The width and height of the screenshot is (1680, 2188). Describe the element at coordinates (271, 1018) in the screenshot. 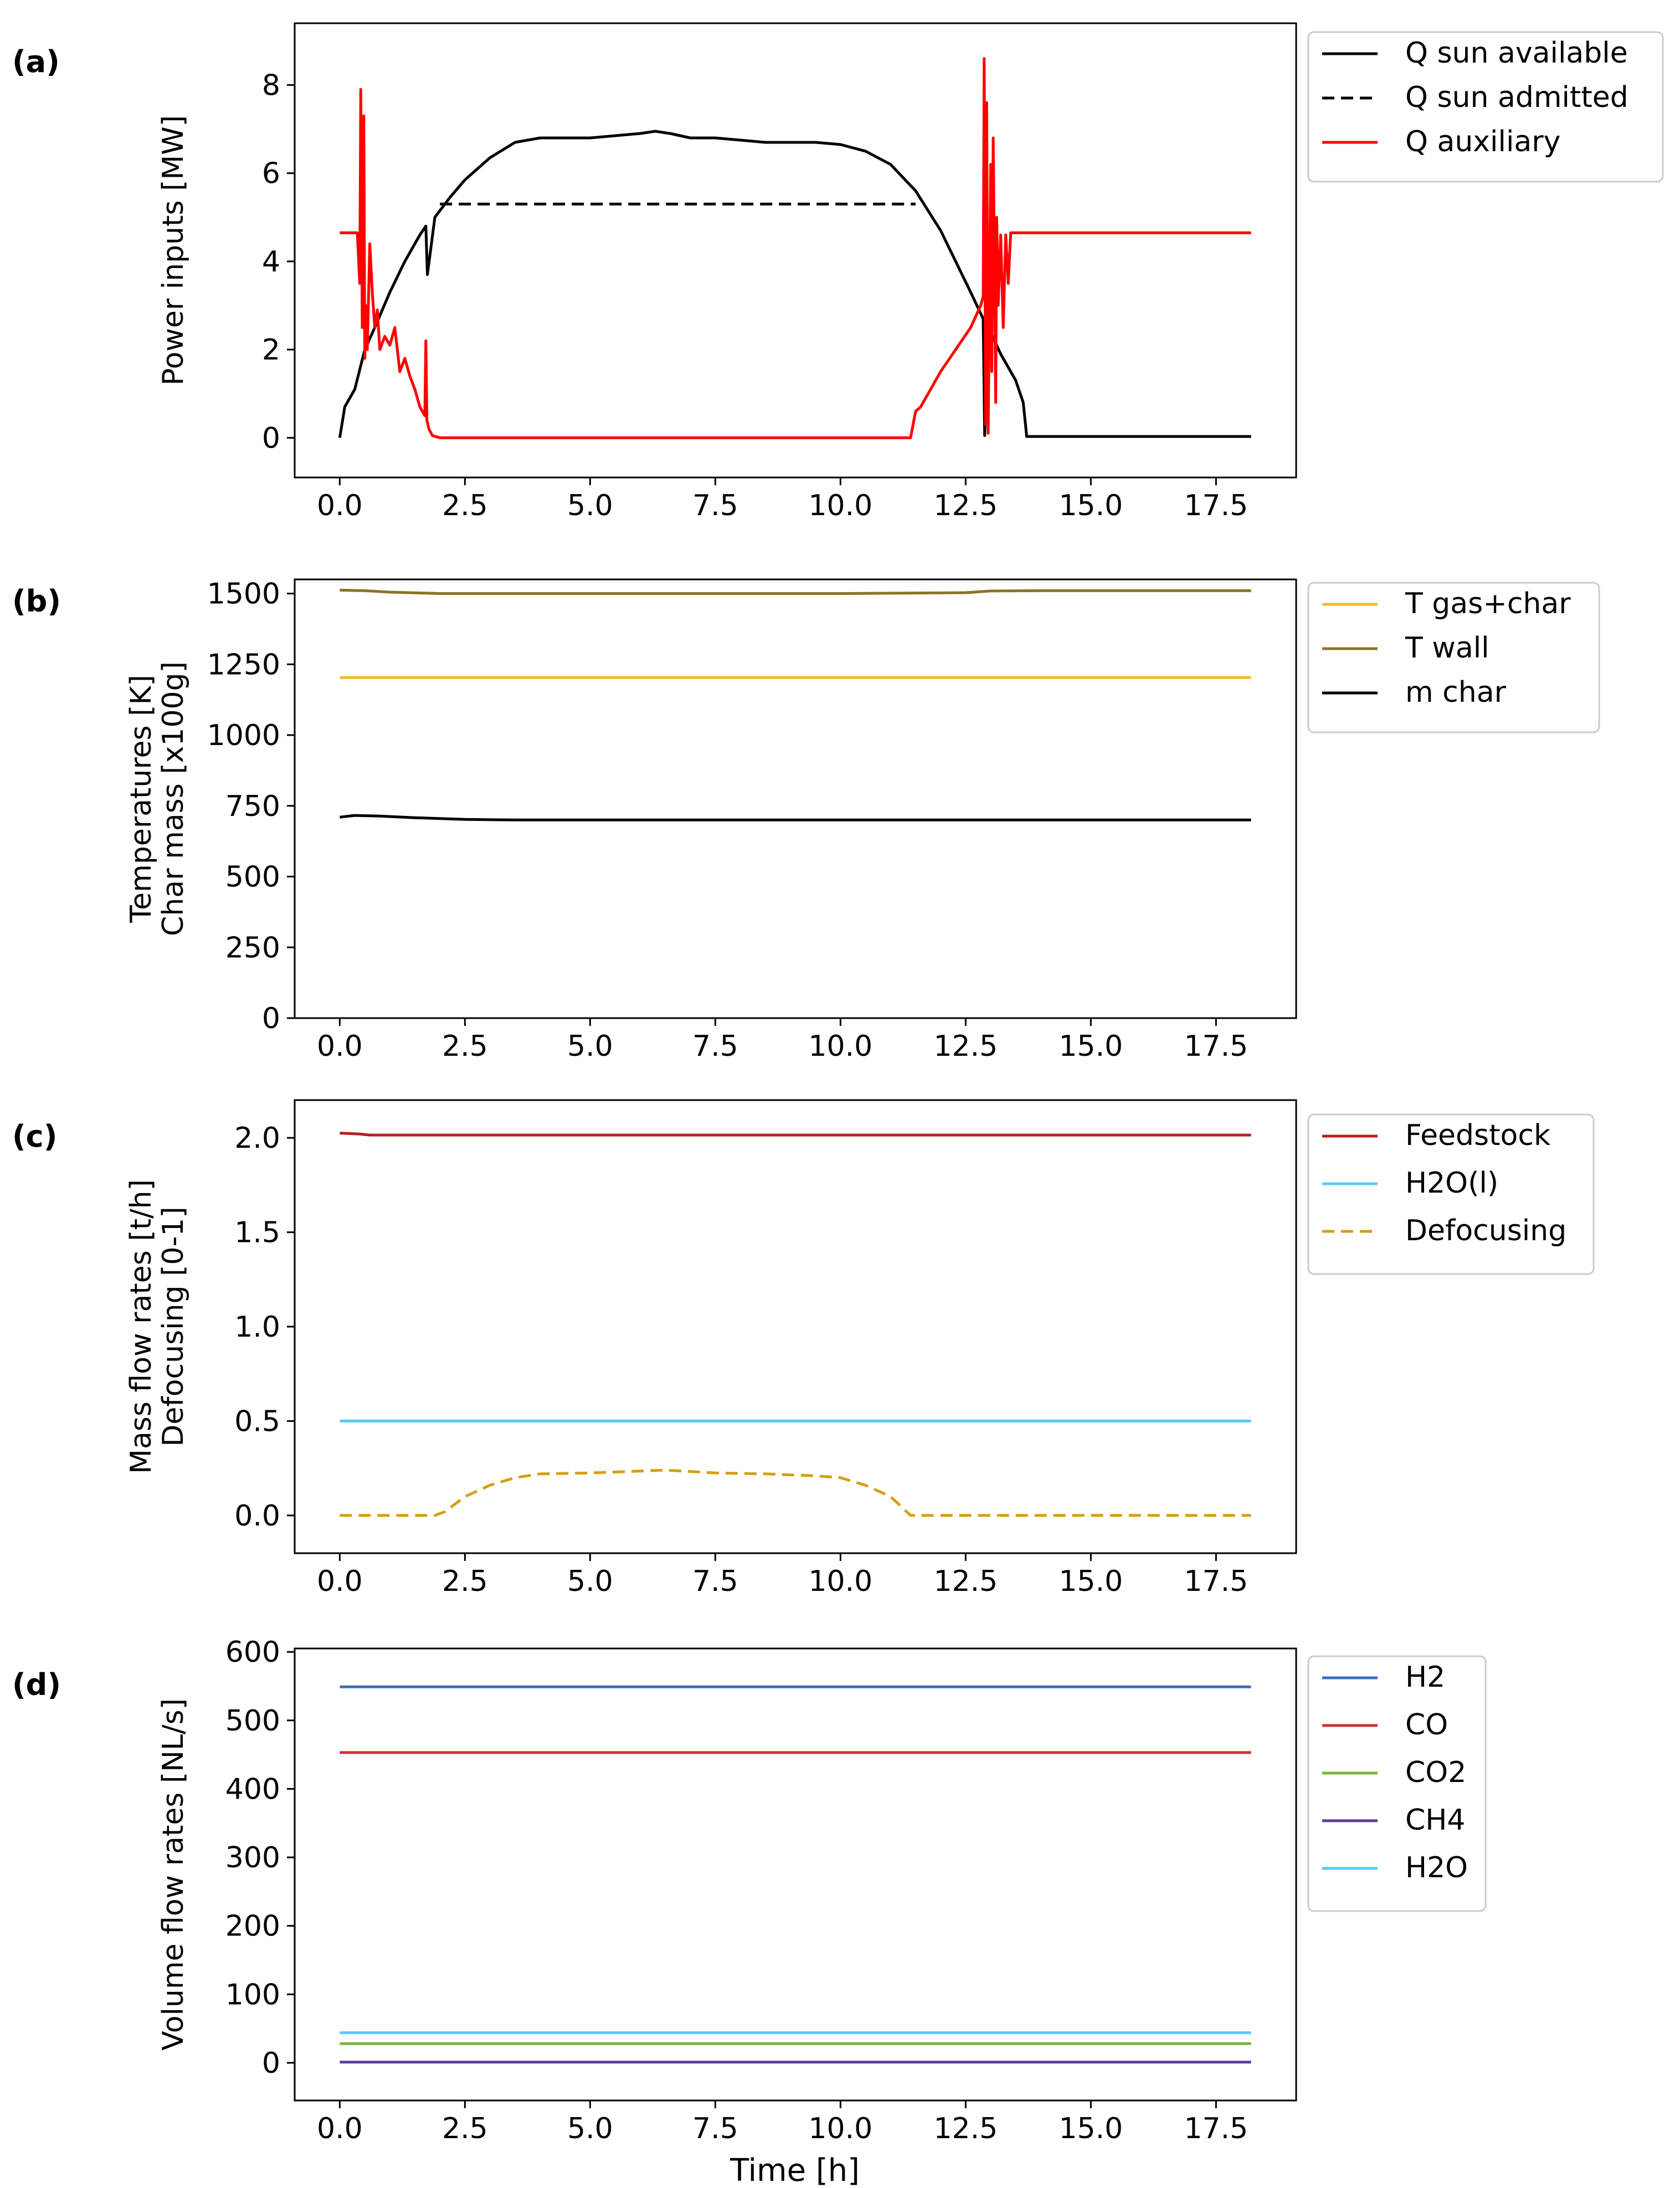

I see `y-tick-label: 0` at that location.